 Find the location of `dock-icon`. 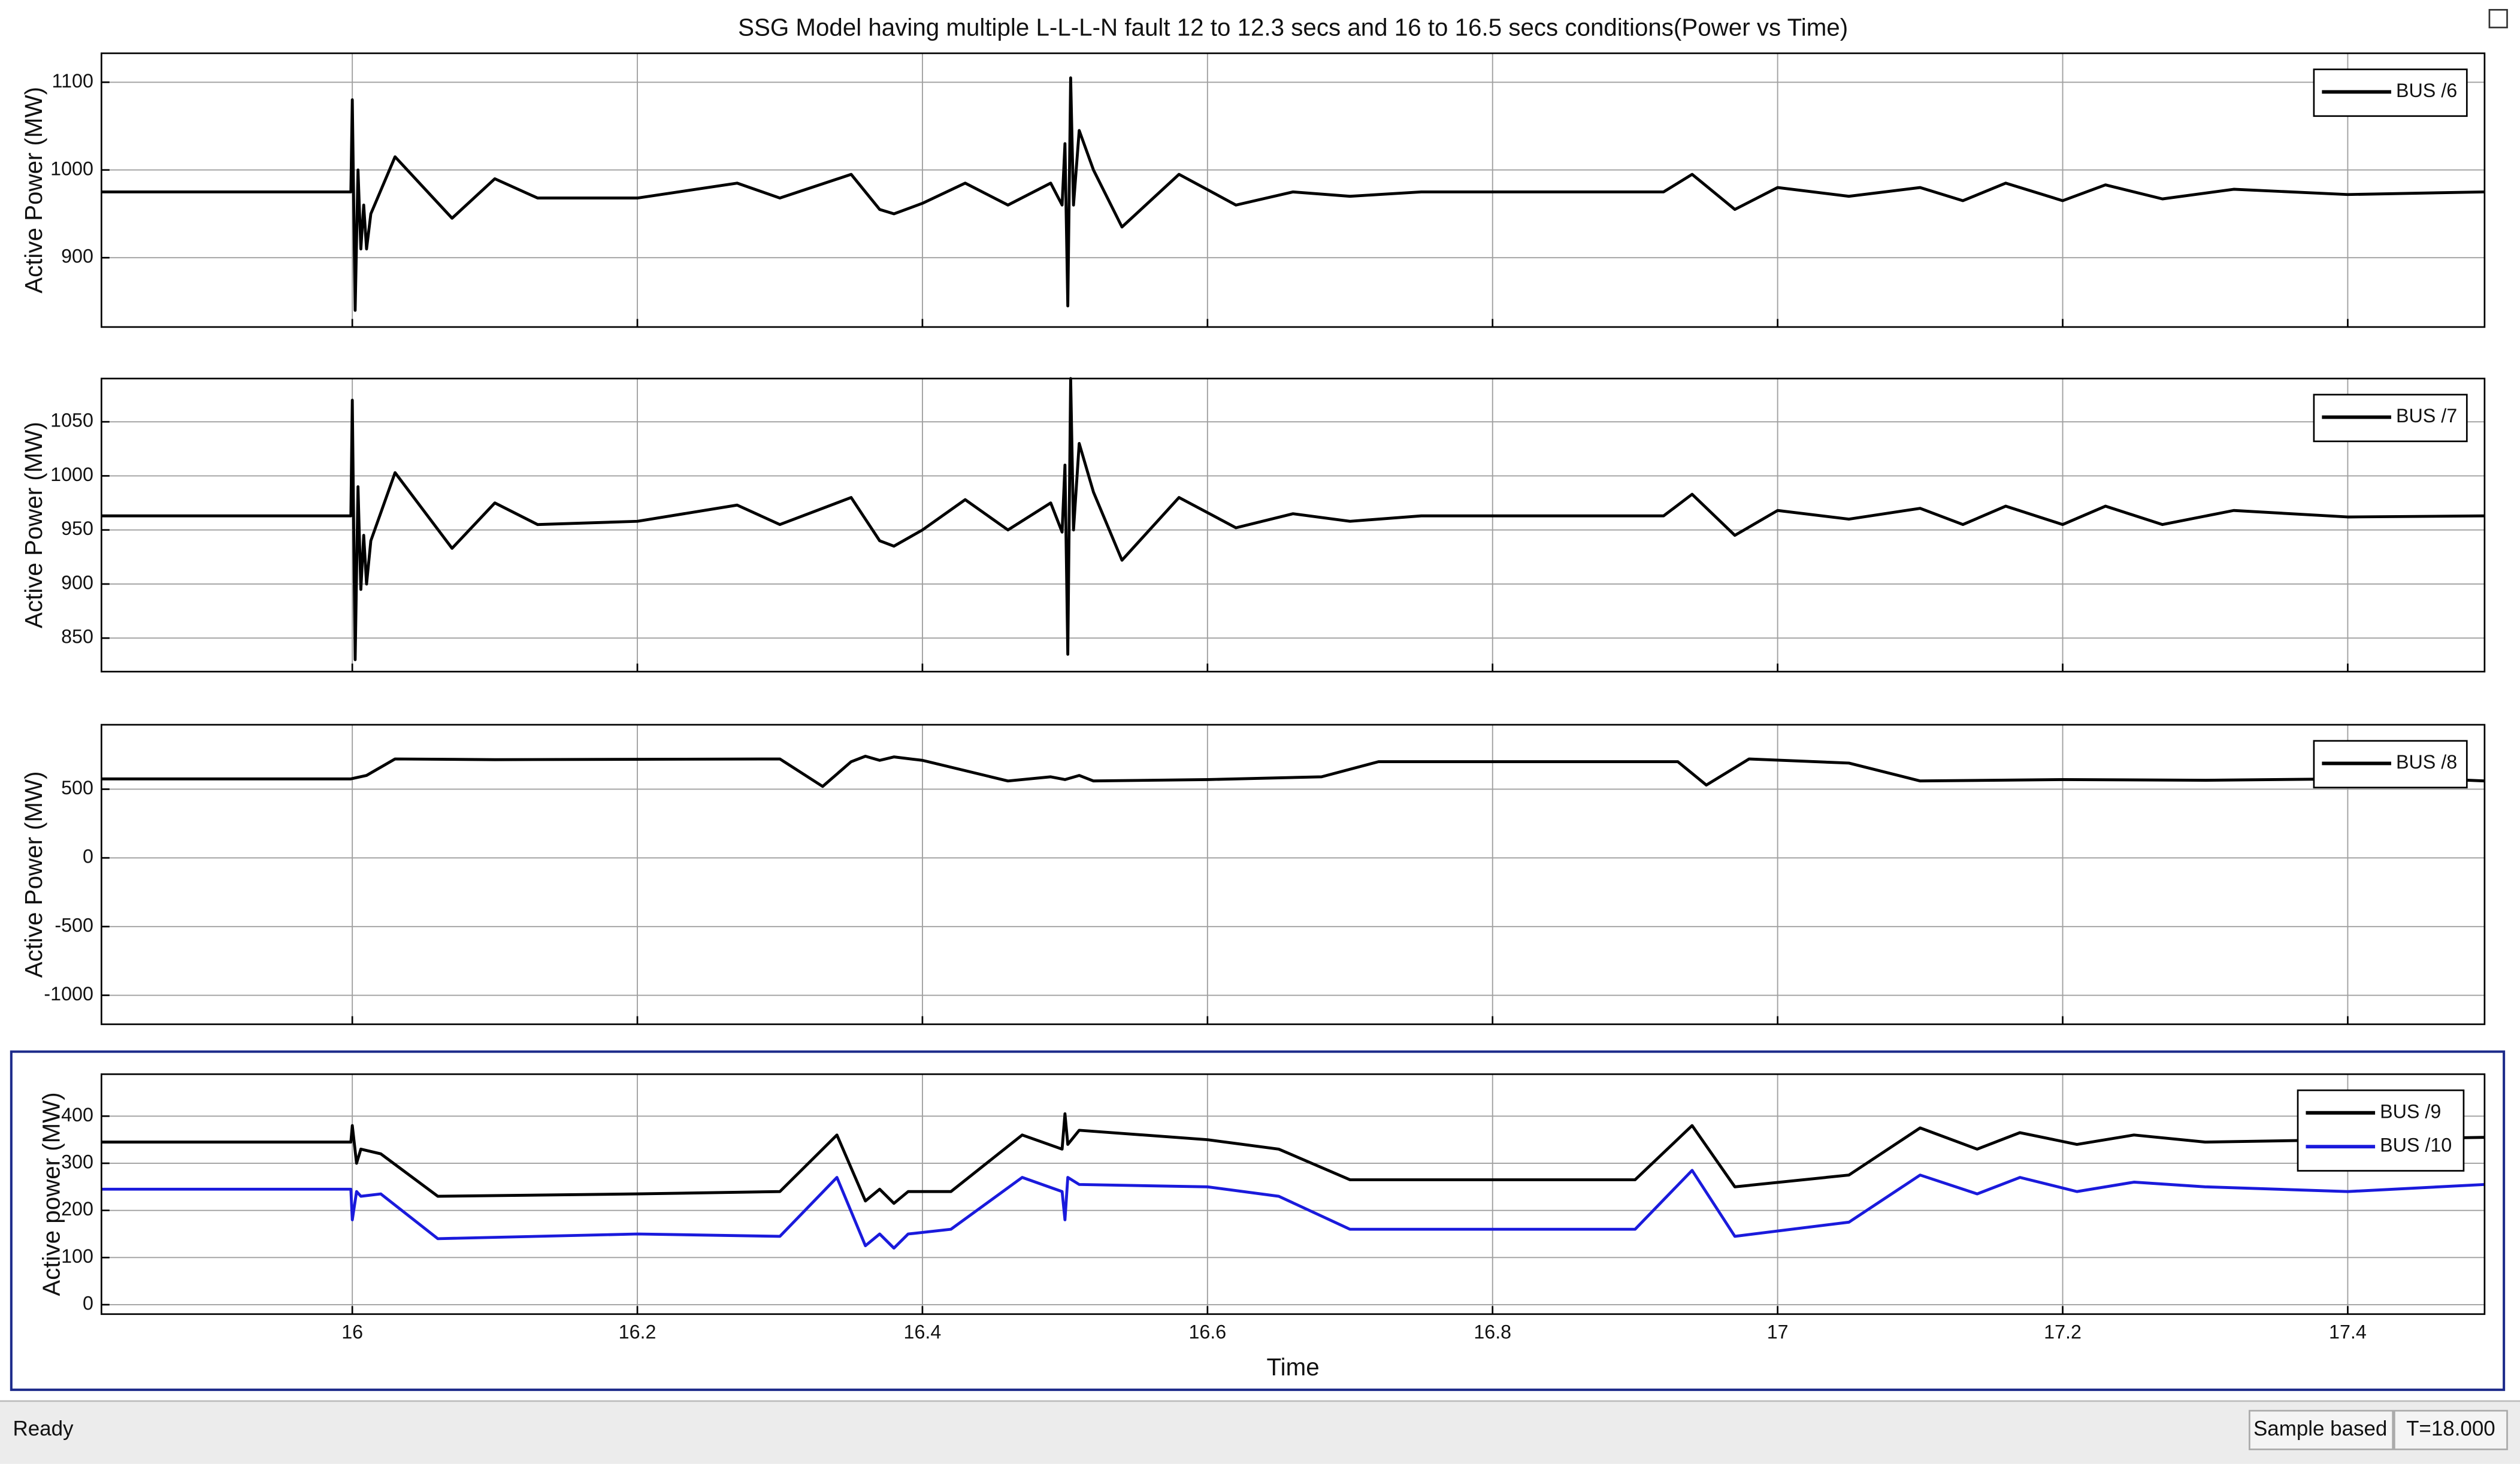

dock-icon is located at coordinates (2498, 19).